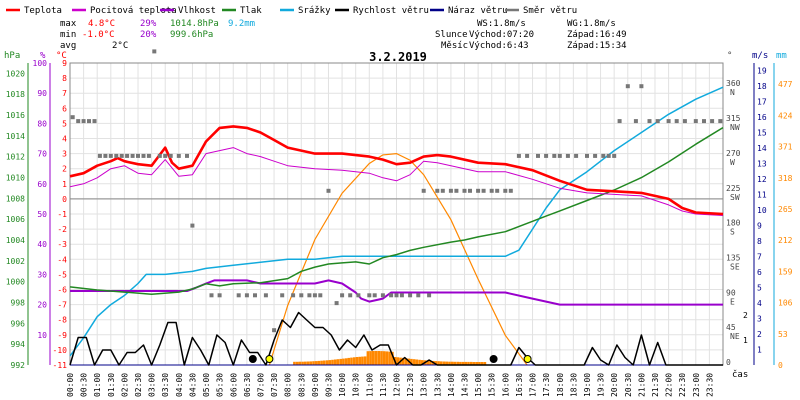  Describe the element at coordinates (42, 274) in the screenshot. I see `humidity-tick: 30` at that location.